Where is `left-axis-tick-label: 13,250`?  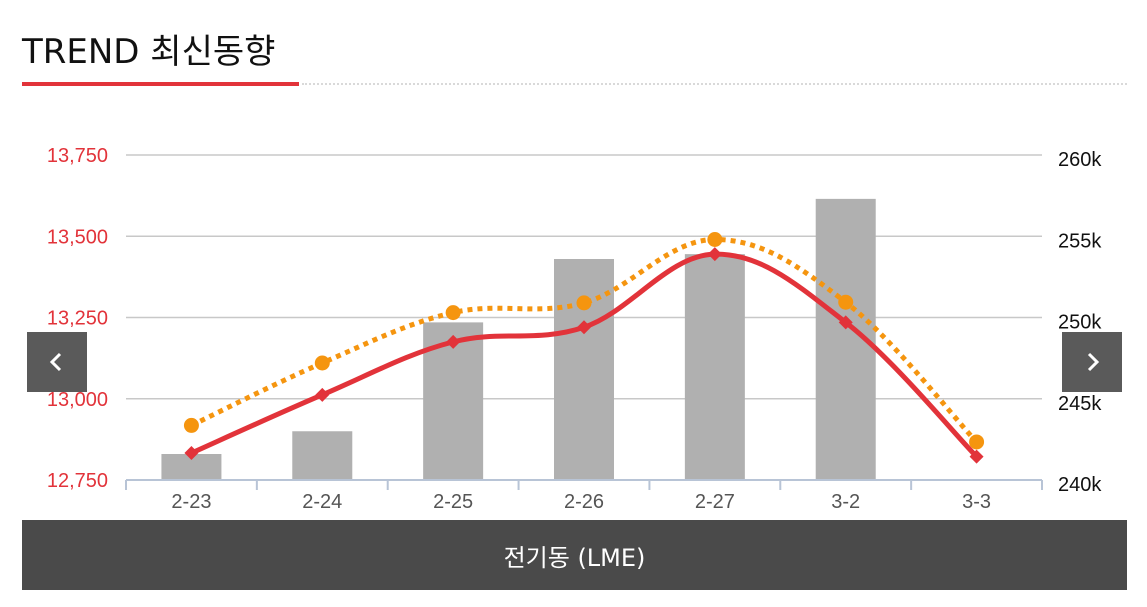 left-axis-tick-label: 13,250 is located at coordinates (77, 319).